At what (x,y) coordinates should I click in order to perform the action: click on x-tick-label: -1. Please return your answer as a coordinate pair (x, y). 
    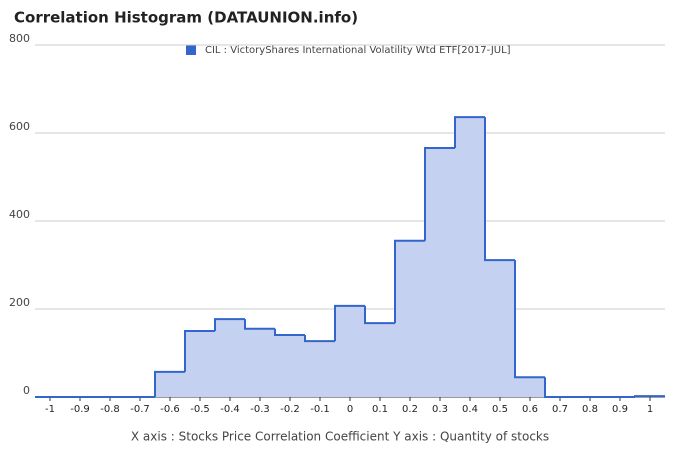
    Looking at the image, I should click on (50, 409).